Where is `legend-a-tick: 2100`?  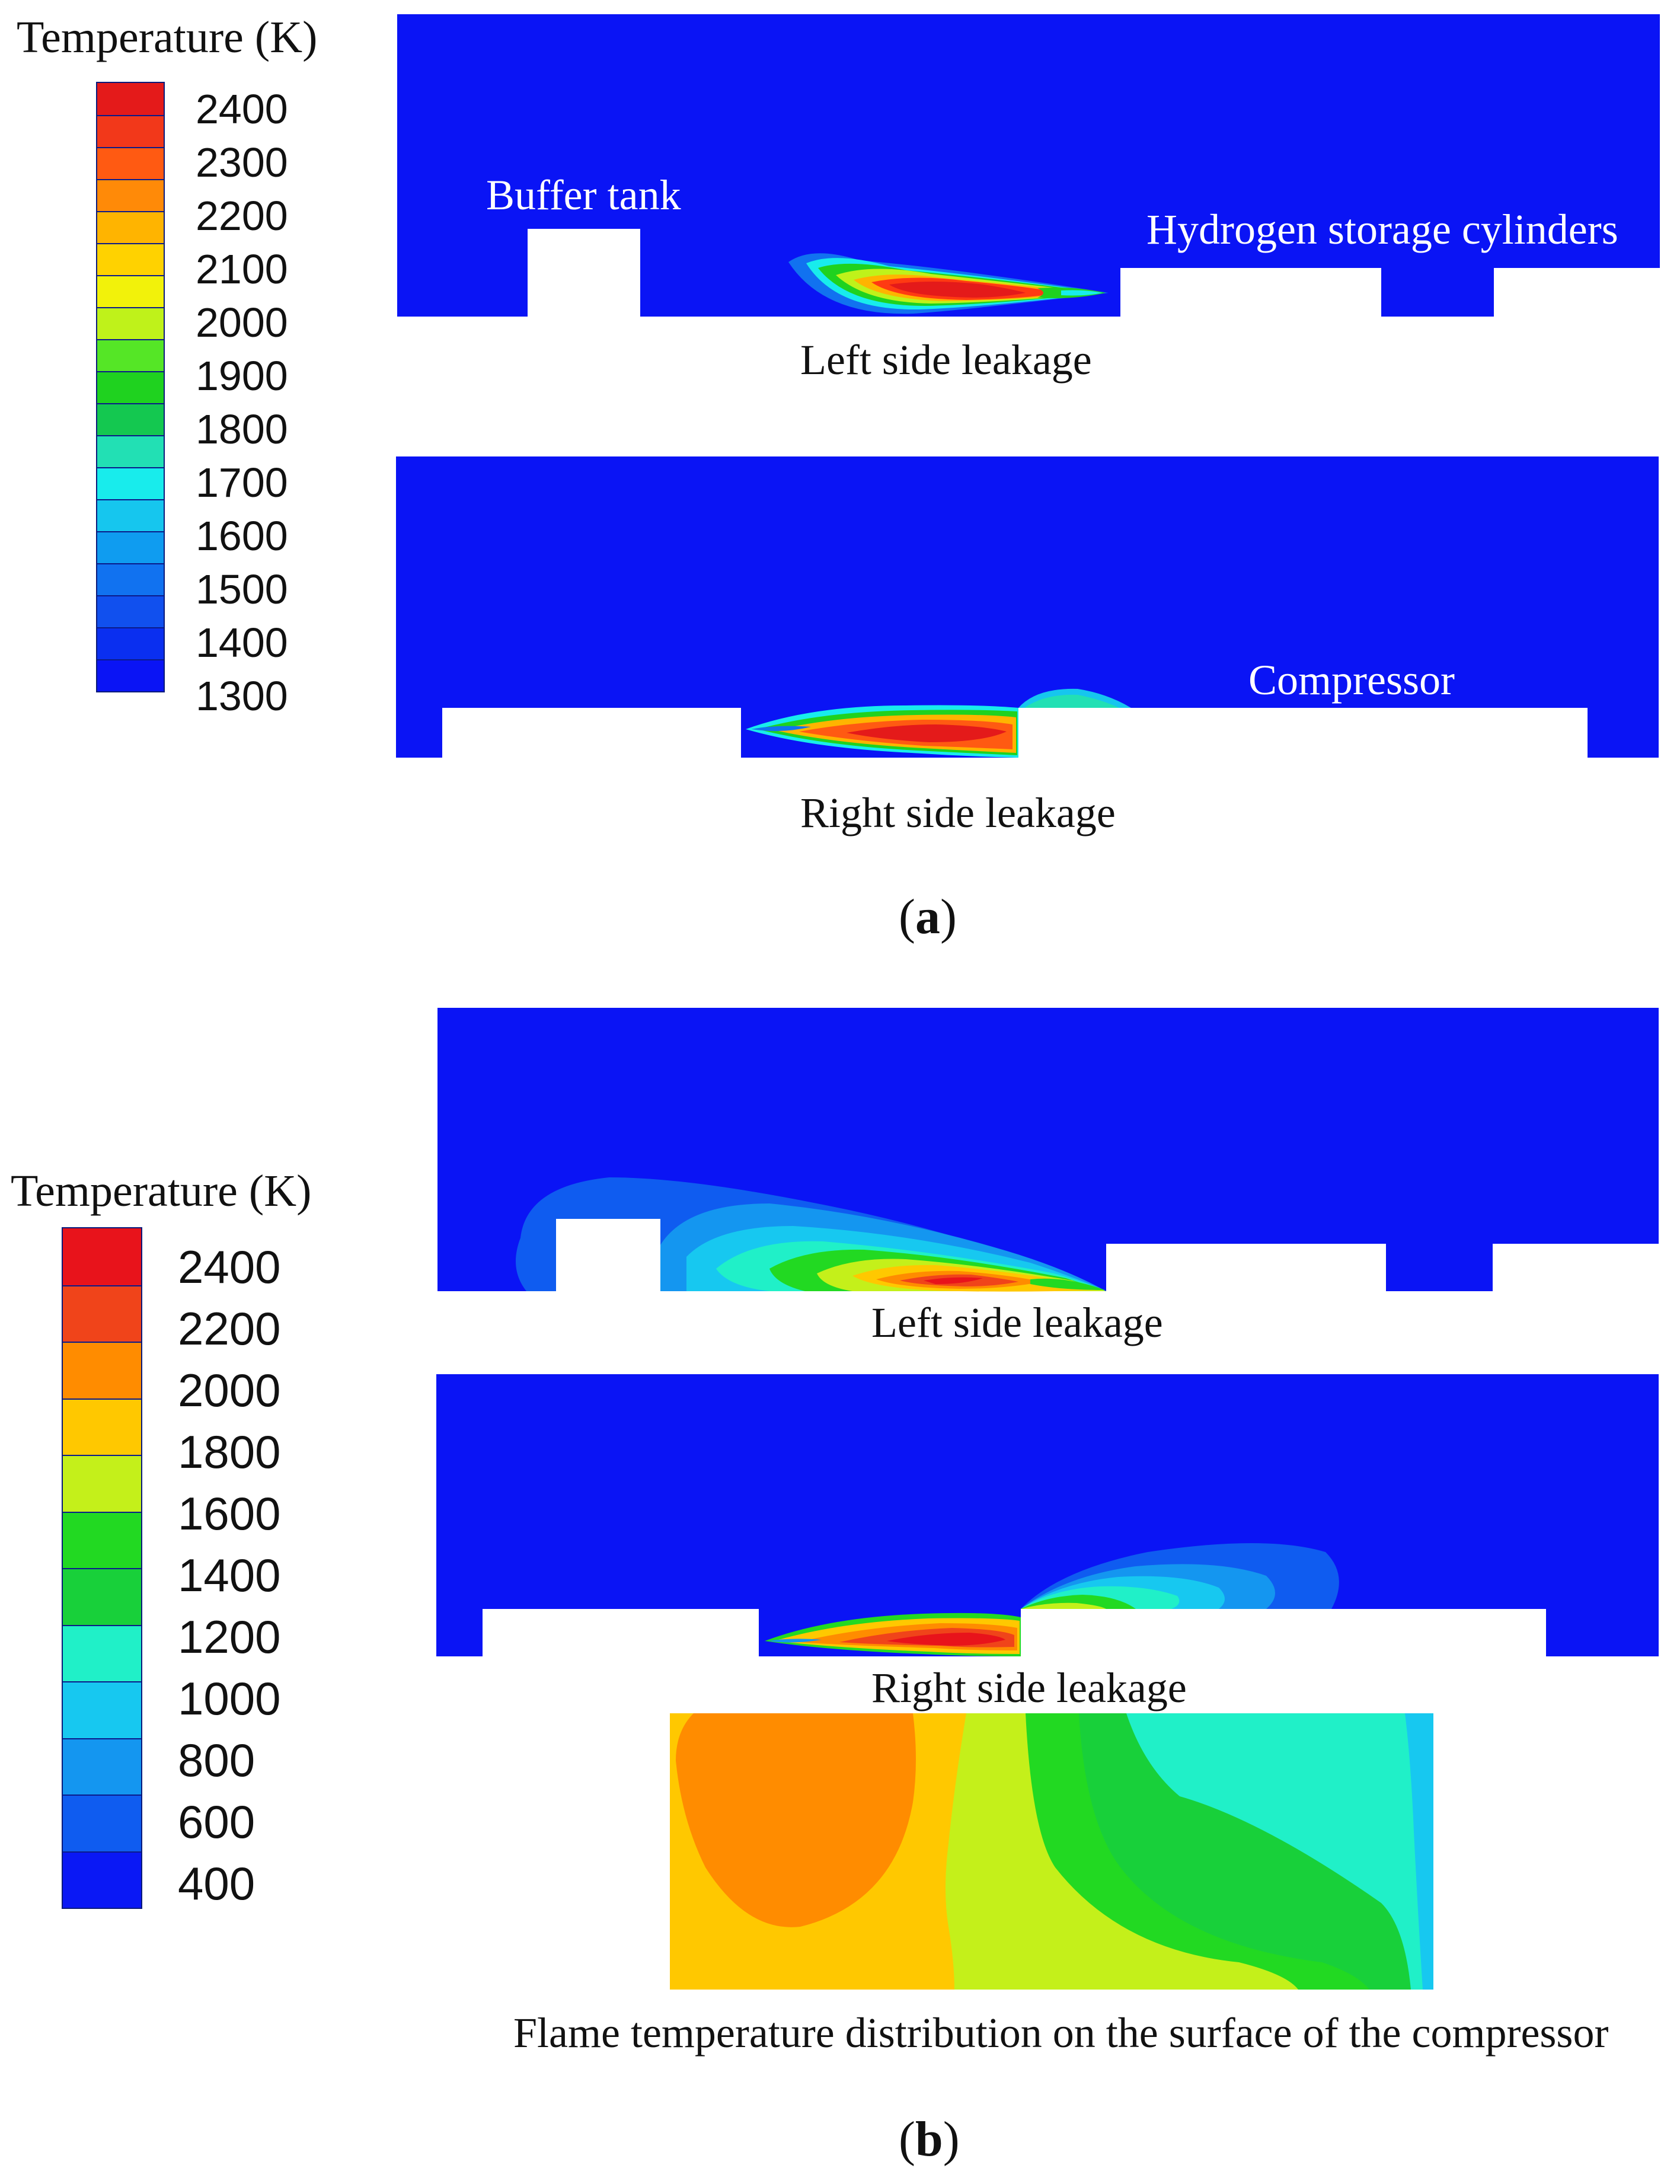 legend-a-tick: 2100 is located at coordinates (242, 269).